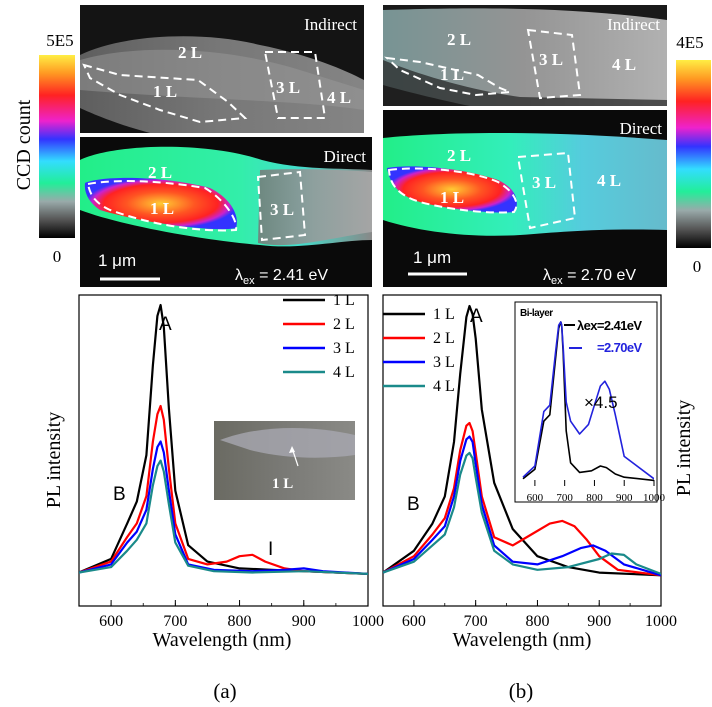  What do you see at coordinates (57, 256) in the screenshot?
I see `colorbar-left-min: 0` at bounding box center [57, 256].